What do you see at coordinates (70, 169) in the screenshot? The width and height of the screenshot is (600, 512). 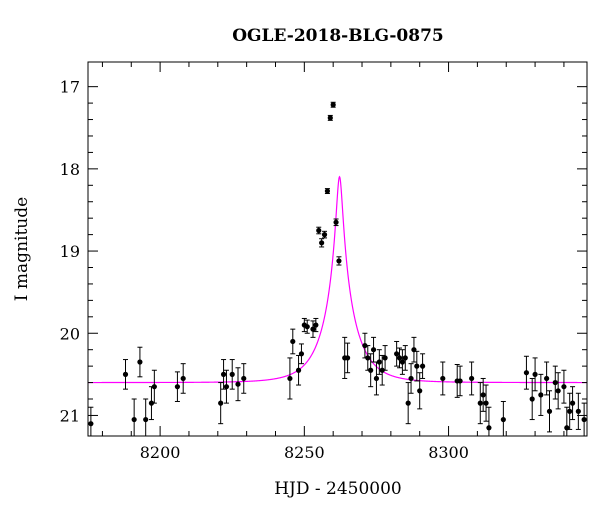 I see `y-tick-label: 18` at bounding box center [70, 169].